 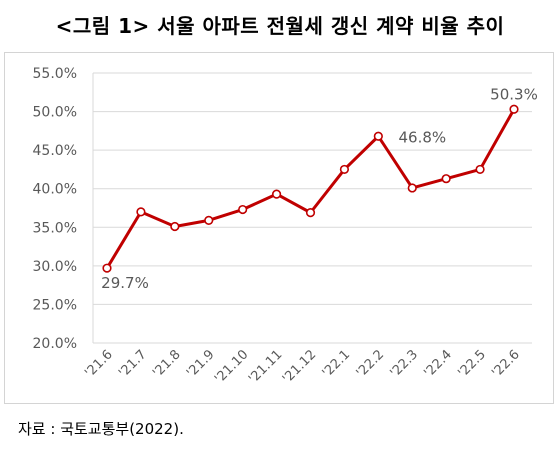 What do you see at coordinates (55, 228) in the screenshot?
I see `y-tick-label: 35.0%` at bounding box center [55, 228].